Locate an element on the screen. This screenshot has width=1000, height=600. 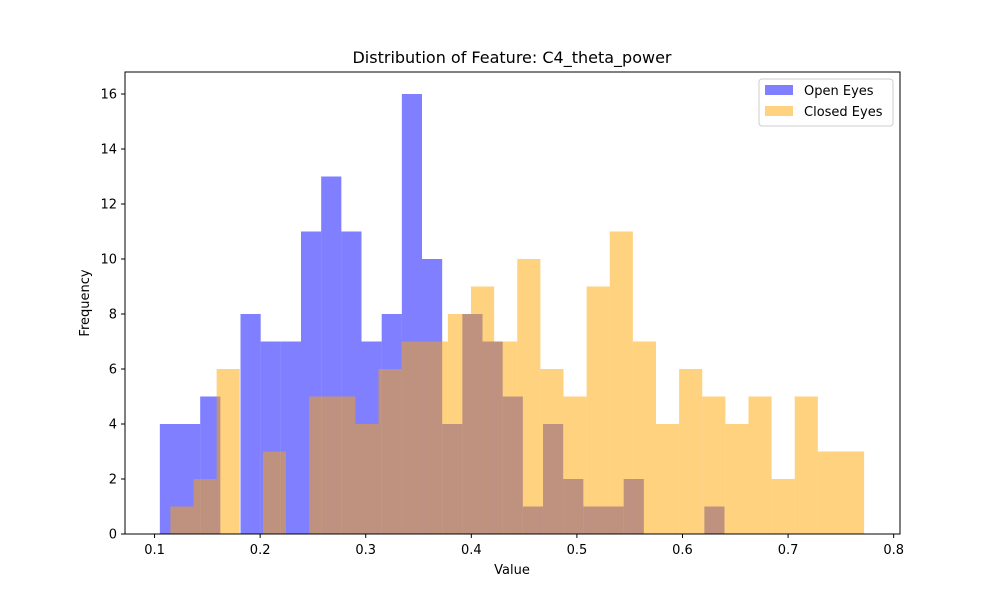
y-tick-label: 12 is located at coordinates (108, 205).